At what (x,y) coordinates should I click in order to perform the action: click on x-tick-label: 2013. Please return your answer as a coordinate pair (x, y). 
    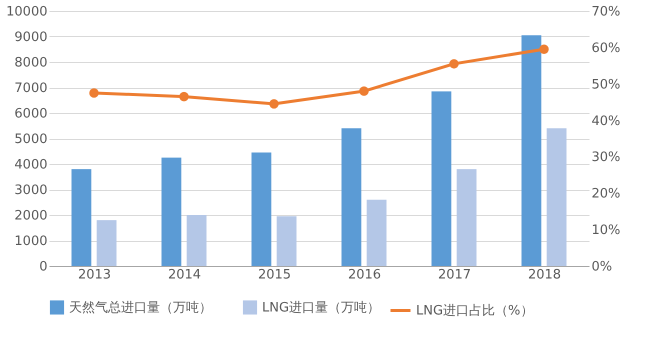
    Looking at the image, I should click on (95, 275).